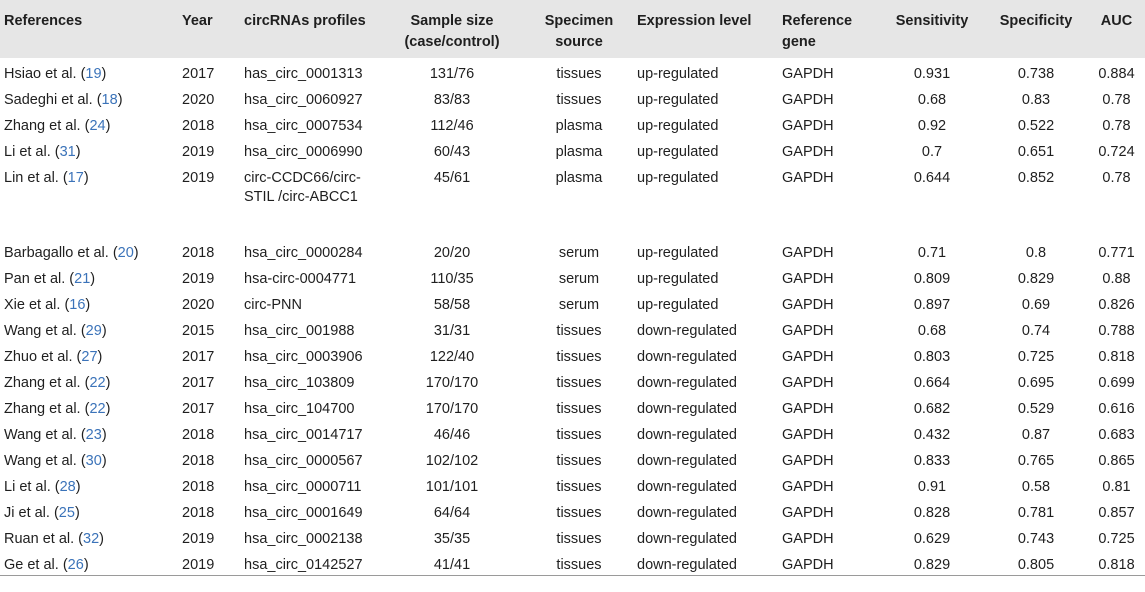 The image size is (1145, 592). I want to click on header-references: References, so click(43, 21).